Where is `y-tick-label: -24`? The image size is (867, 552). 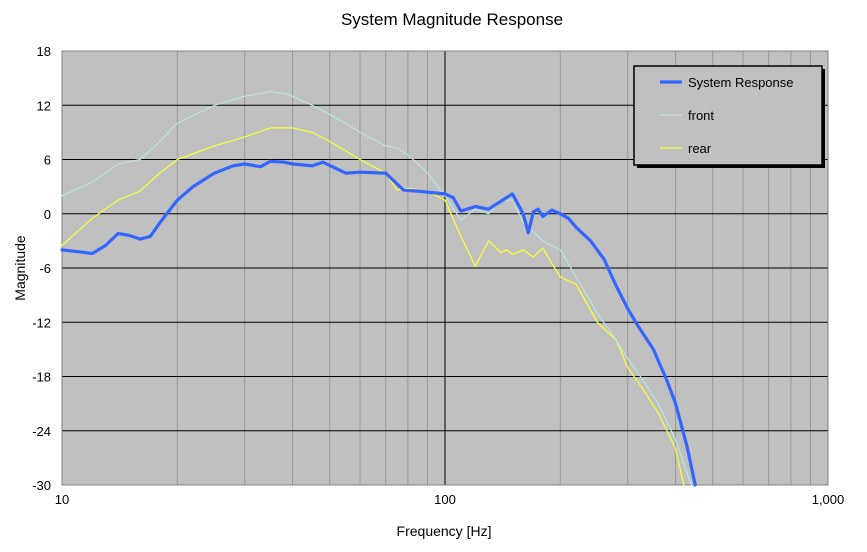 y-tick-label: -24 is located at coordinates (41, 431).